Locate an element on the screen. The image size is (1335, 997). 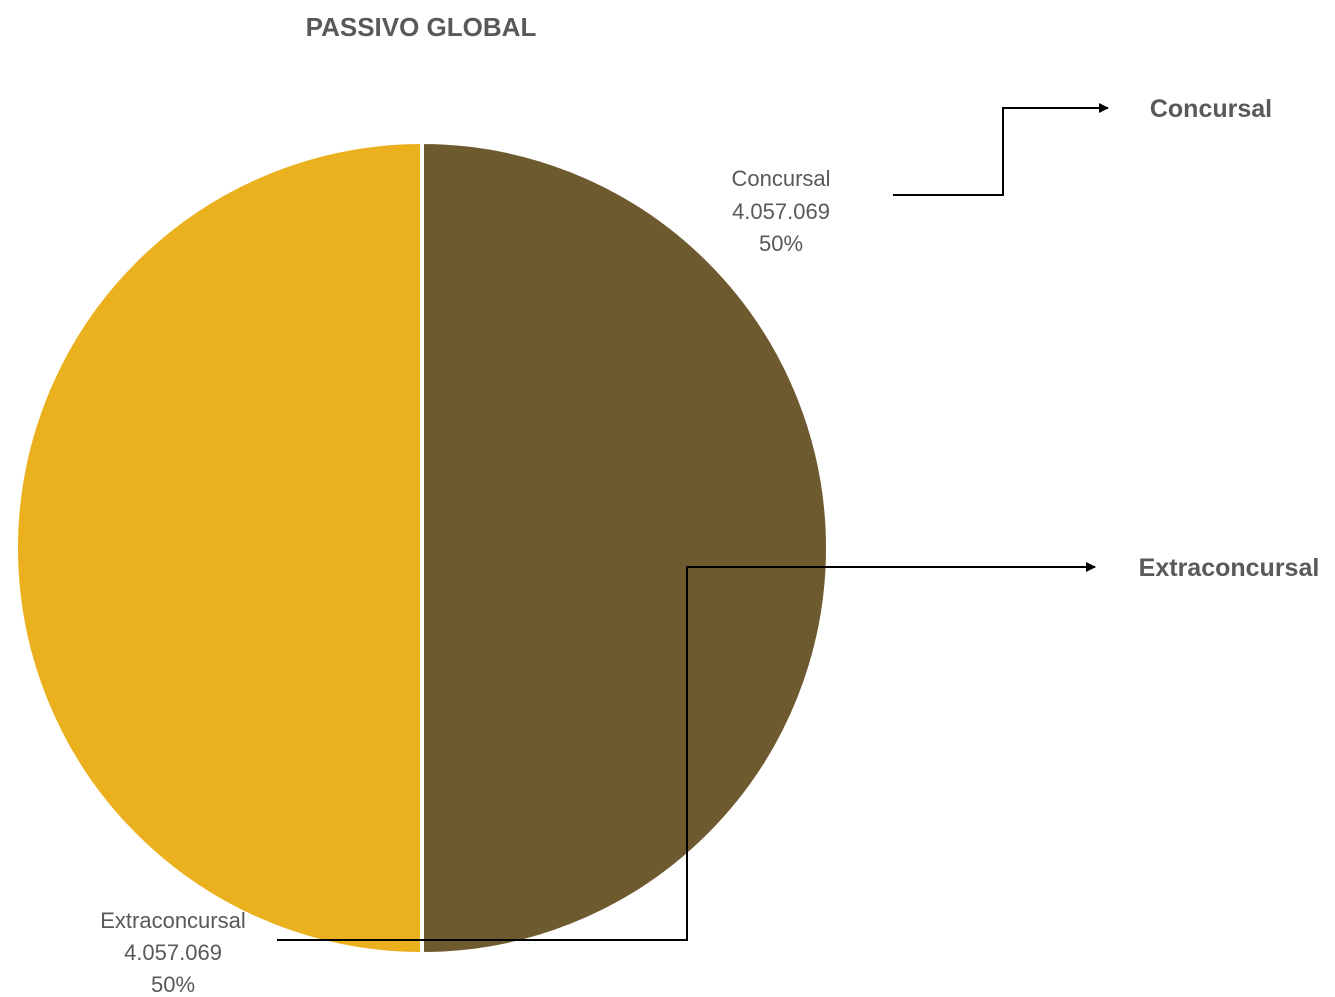
slice-value-concursal: 4.057.069 is located at coordinates (781, 211).